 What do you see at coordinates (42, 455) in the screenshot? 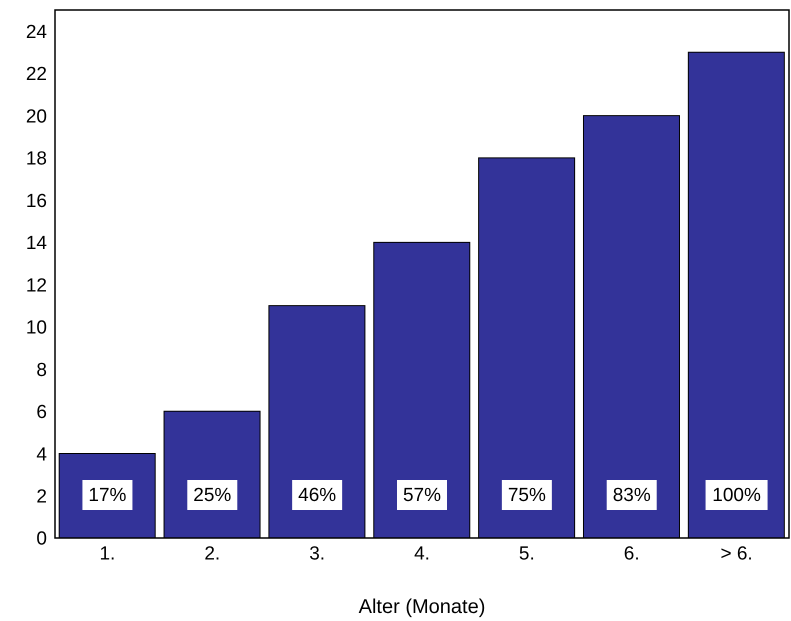
I see `y-tick-label: 4` at bounding box center [42, 455].